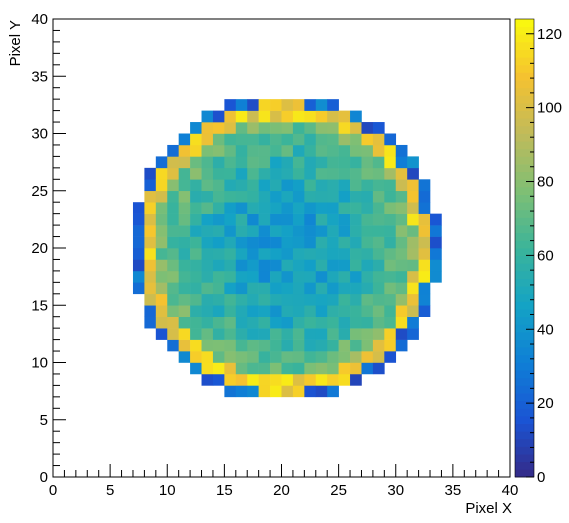  I want to click on x-tick-label: 25, so click(338, 490).